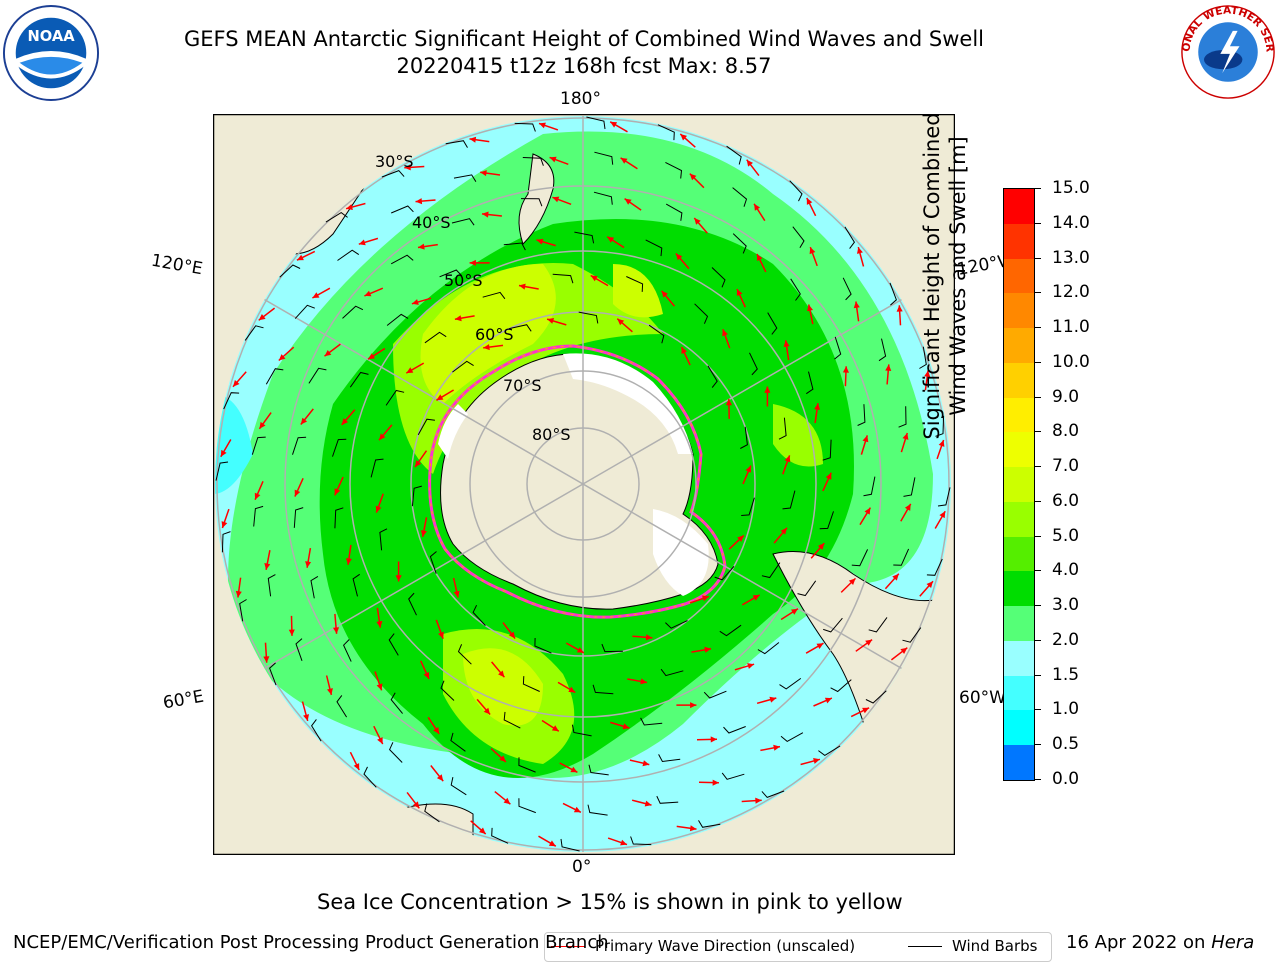 Image resolution: width=1280 pixels, height=962 pixels. What do you see at coordinates (1071, 223) in the screenshot?
I see `colorbar-tick-label: 14.0` at bounding box center [1071, 223].